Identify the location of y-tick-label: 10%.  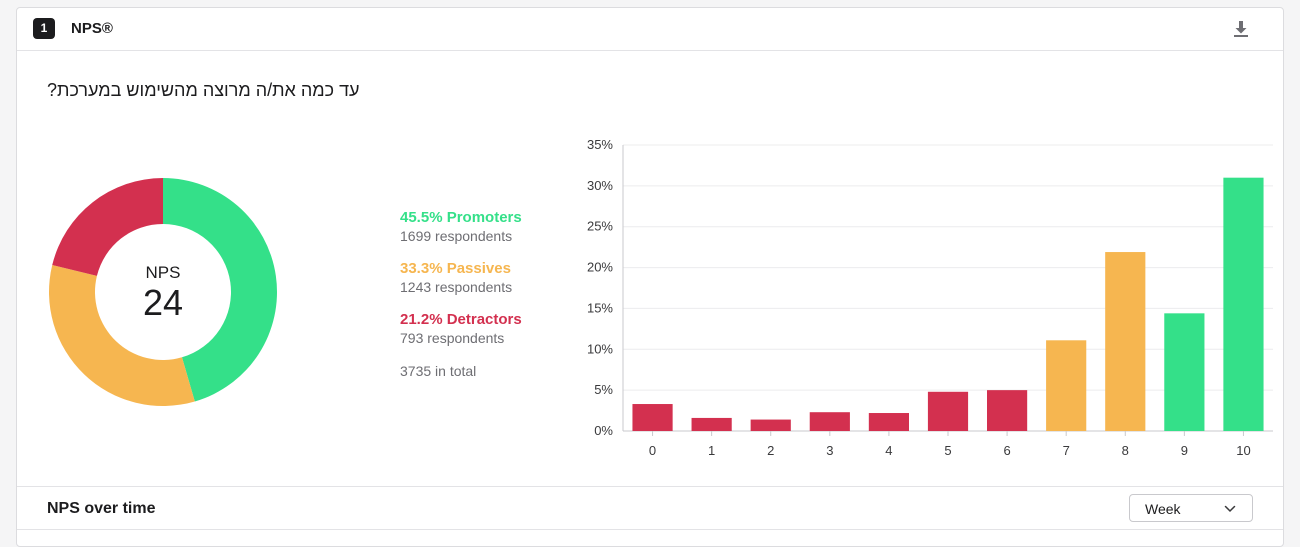
(600, 348).